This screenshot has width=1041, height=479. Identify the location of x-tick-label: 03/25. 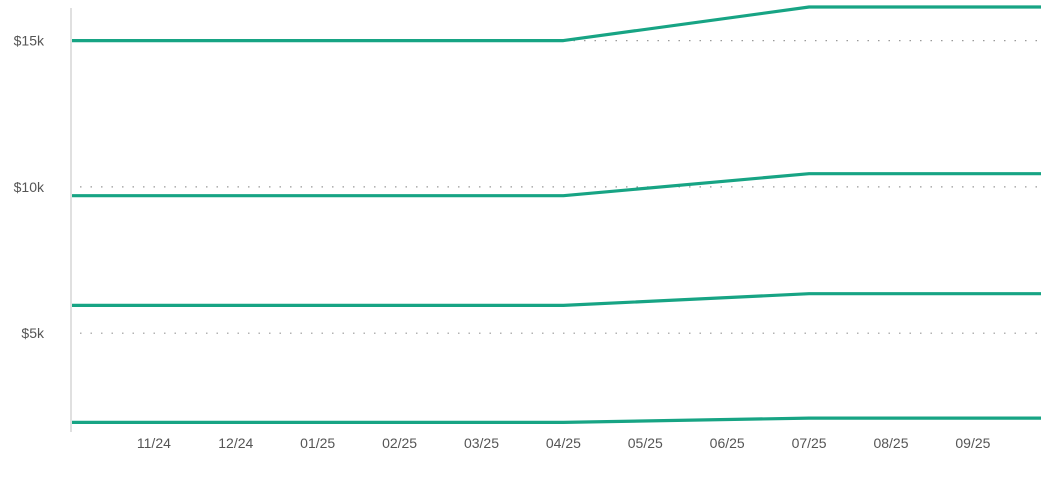
(481, 443).